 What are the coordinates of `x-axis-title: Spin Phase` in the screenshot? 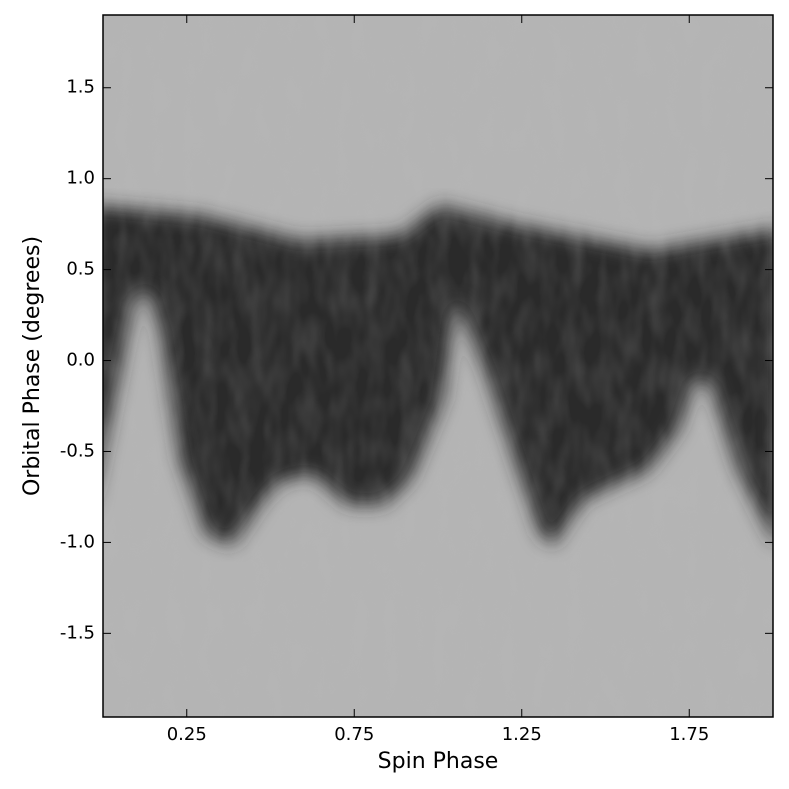 It's located at (438, 761).